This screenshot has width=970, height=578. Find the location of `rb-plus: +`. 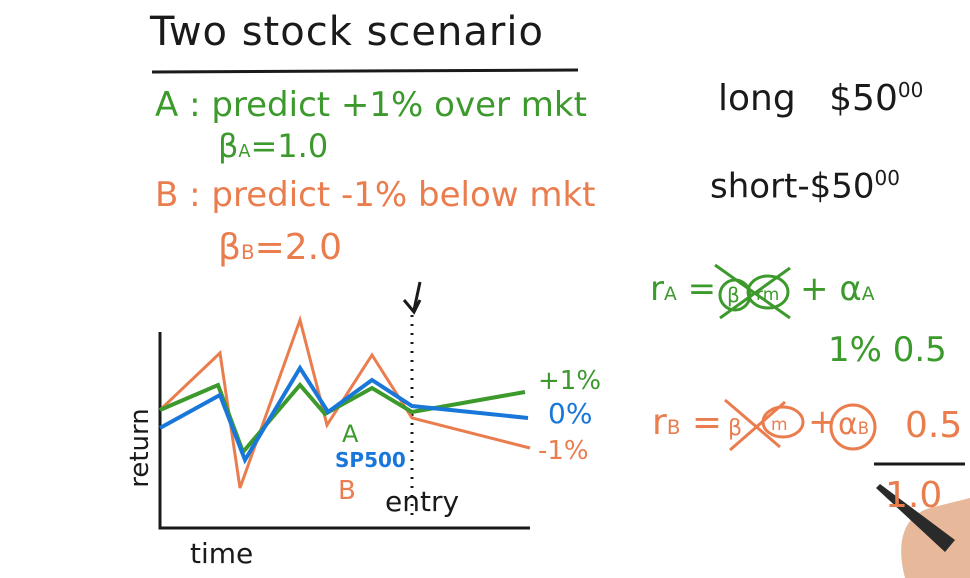

rb-plus: + is located at coordinates (822, 422).